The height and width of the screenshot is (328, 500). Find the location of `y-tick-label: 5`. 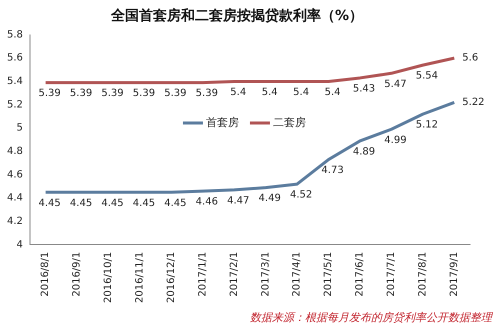

y-tick-label: 5 is located at coordinates (19, 128).